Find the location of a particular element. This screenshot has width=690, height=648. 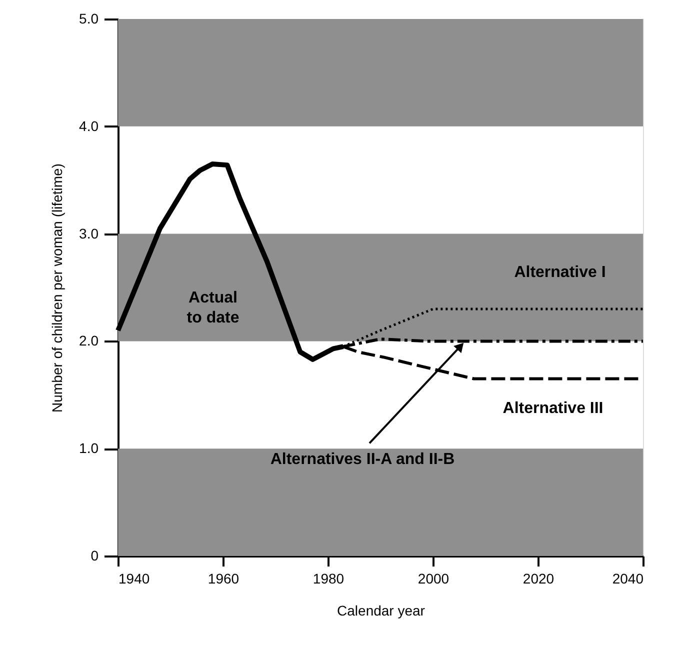

series-label: Alternative I is located at coordinates (560, 272).